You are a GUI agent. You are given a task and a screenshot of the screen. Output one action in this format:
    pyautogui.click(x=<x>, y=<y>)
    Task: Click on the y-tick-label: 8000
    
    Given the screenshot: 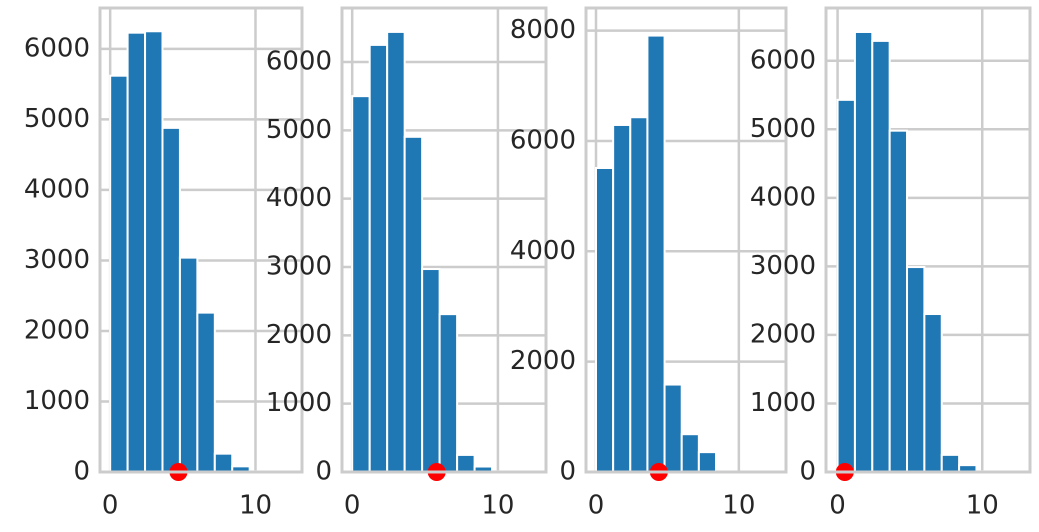 What is the action you would take?
    pyautogui.click(x=543, y=30)
    